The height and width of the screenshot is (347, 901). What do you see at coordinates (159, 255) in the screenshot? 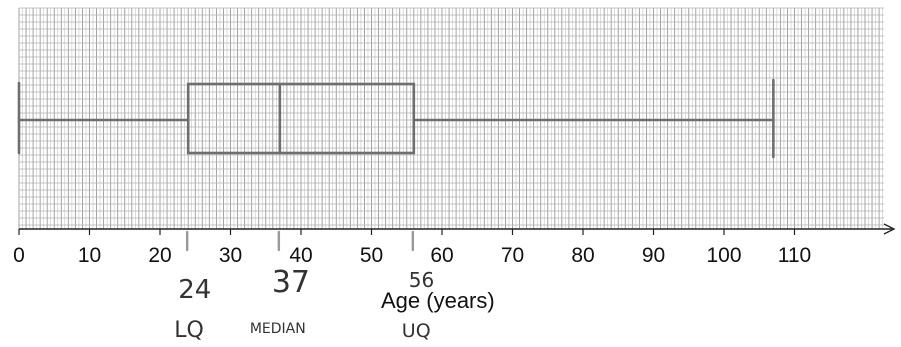
I see `x-tick-label: 20` at bounding box center [159, 255].